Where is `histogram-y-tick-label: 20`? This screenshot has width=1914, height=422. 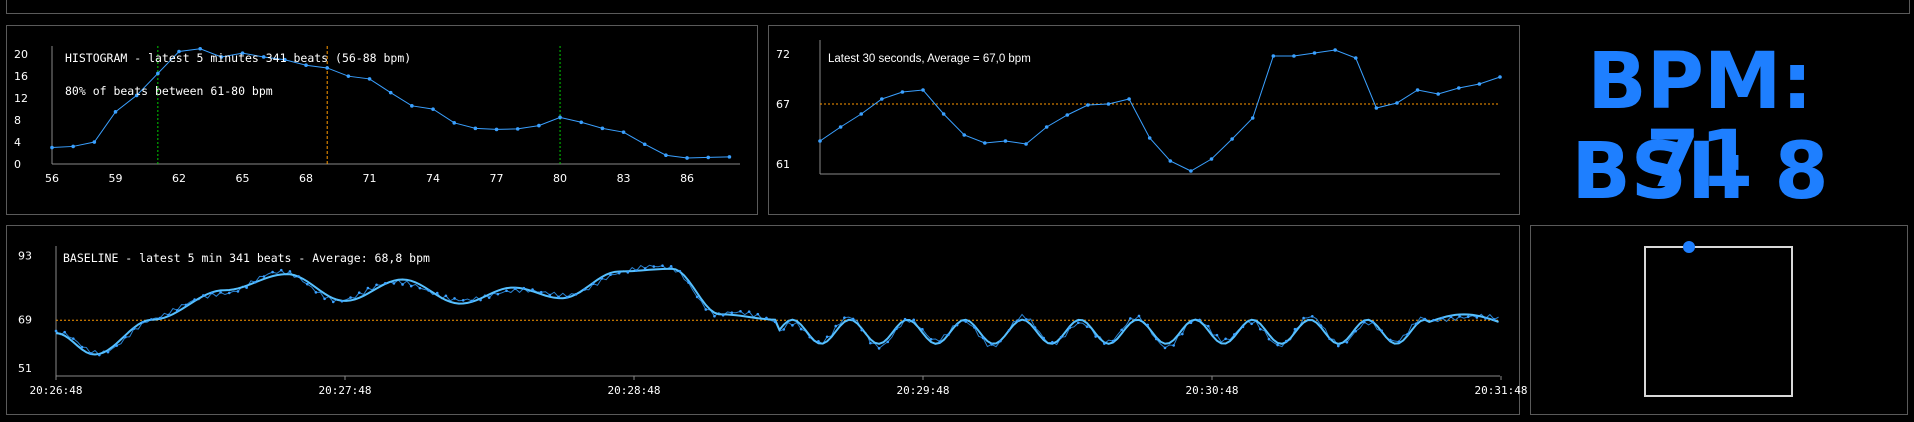 histogram-y-tick-label: 20 is located at coordinates (21, 54).